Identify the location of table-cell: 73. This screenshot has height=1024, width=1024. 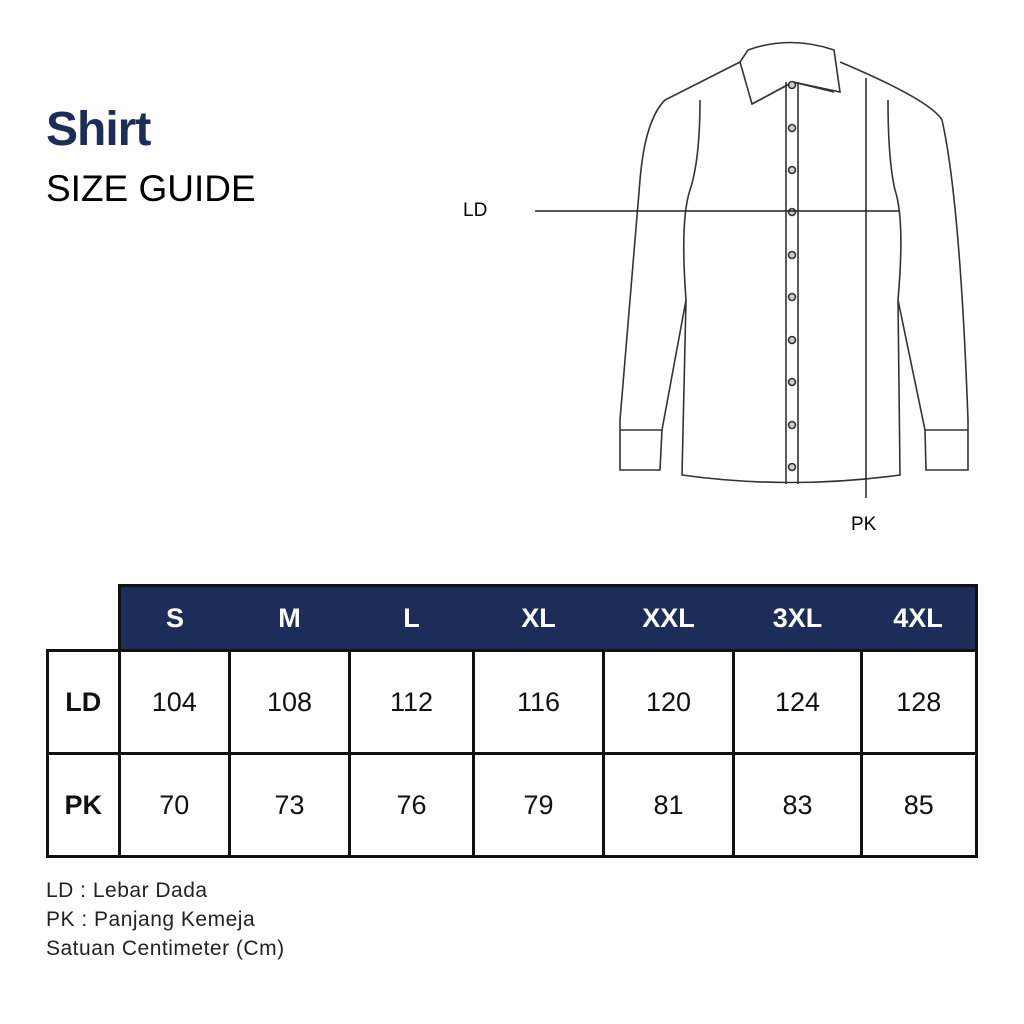
(289, 805).